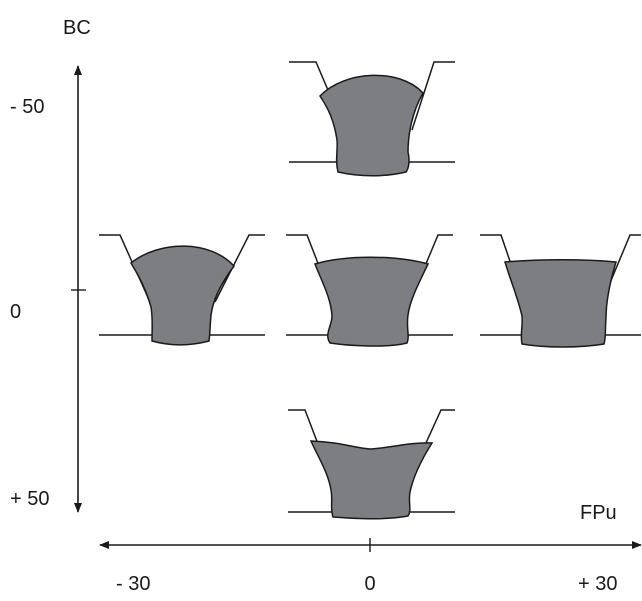 The width and height of the screenshot is (642, 601). I want to click on weld-profile-bottom-center, so click(371, 464).